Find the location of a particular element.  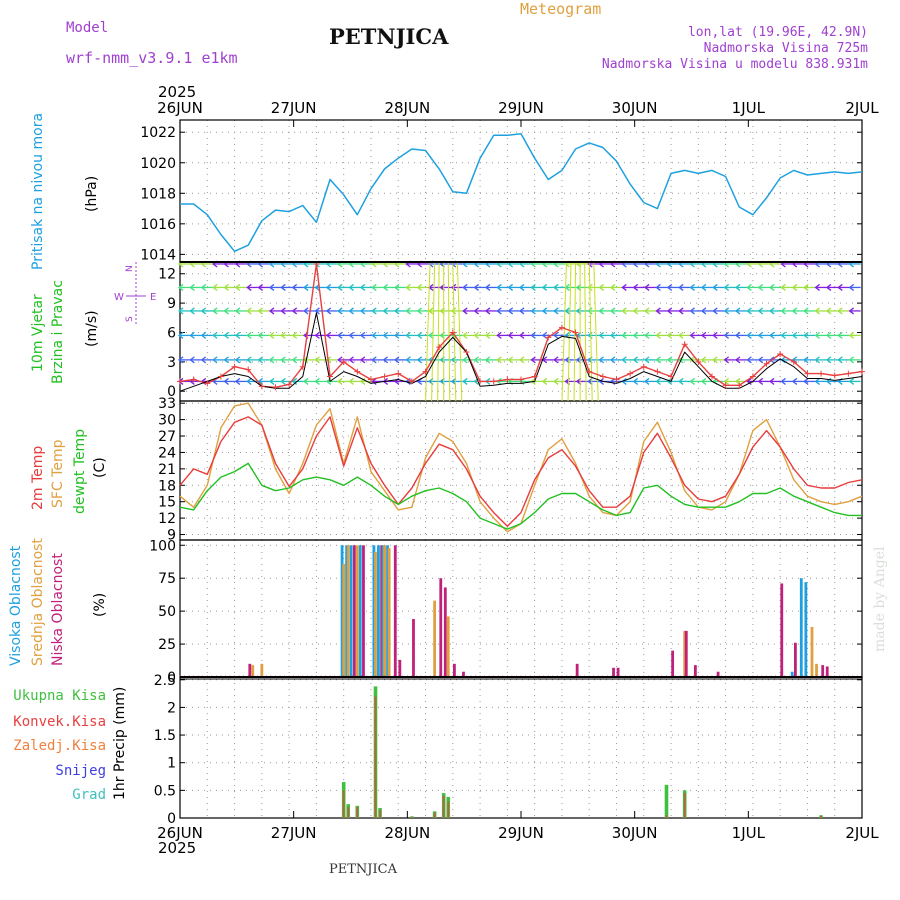

y-tick-label: 9 is located at coordinates (171, 304).